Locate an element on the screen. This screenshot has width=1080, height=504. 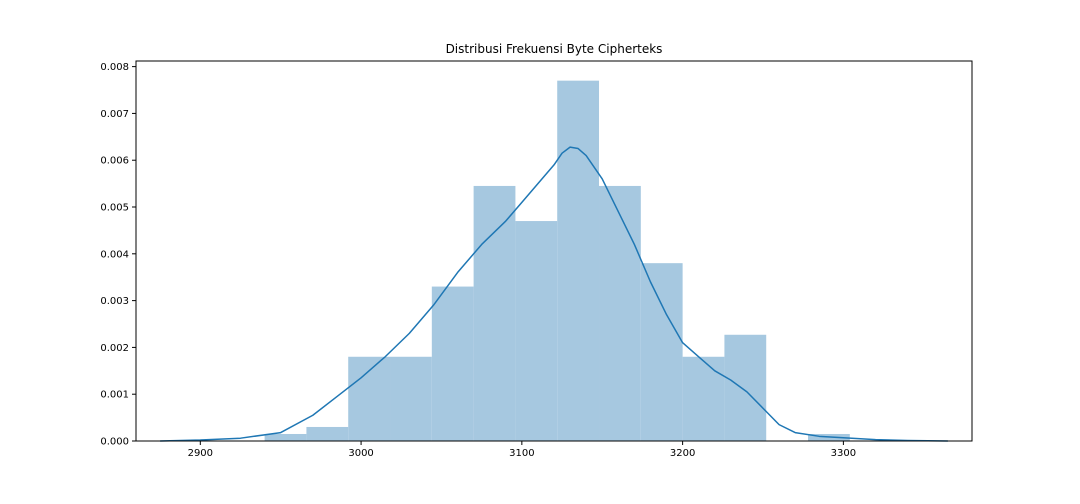
y-tick-label: 0.003 is located at coordinates (114, 301).